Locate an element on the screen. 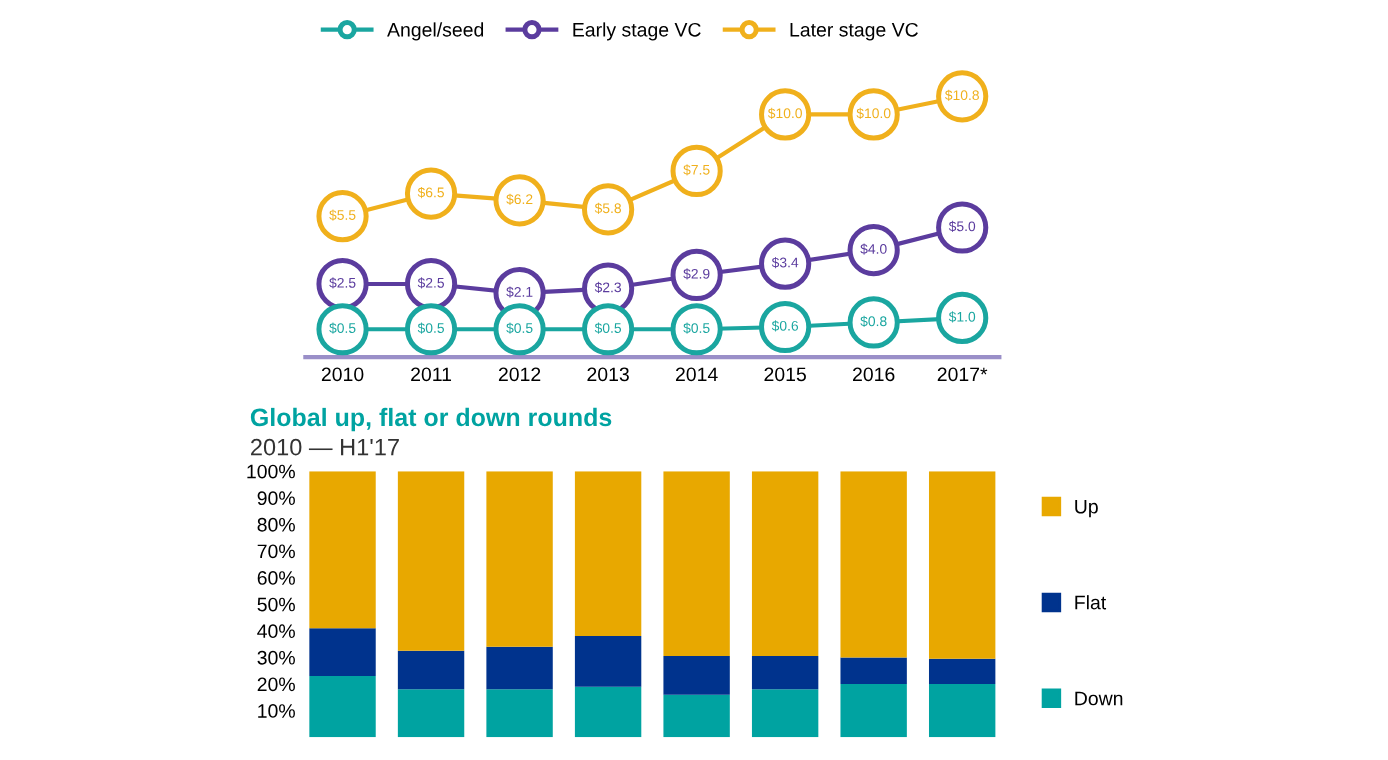  legend-label: Later stage VC is located at coordinates (854, 31).